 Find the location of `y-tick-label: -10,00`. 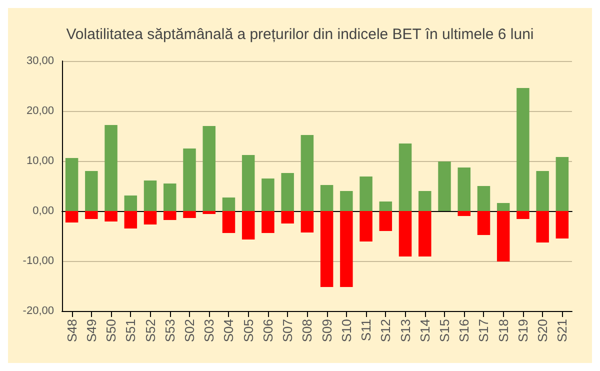

y-tick-label: -10,00 is located at coordinates (38, 261).